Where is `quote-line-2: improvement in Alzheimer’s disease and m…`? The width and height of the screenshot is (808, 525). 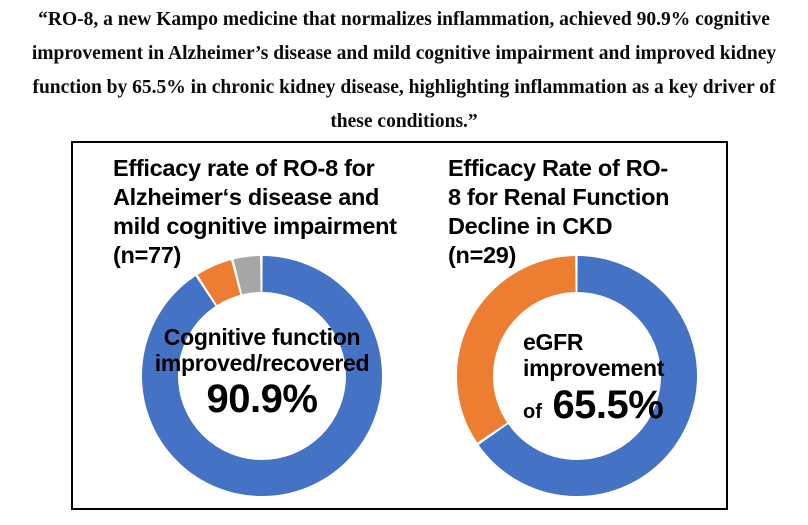
quote-line-2: improvement in Alzheimer’s disease and m… is located at coordinates (404, 53).